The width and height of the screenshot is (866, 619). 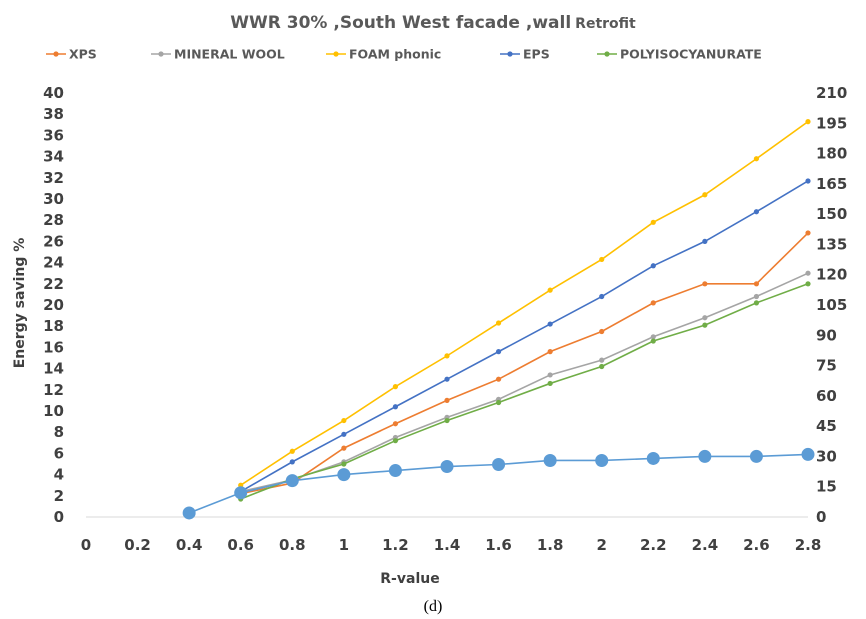 I want to click on legend-marker-xps, so click(x=56, y=54).